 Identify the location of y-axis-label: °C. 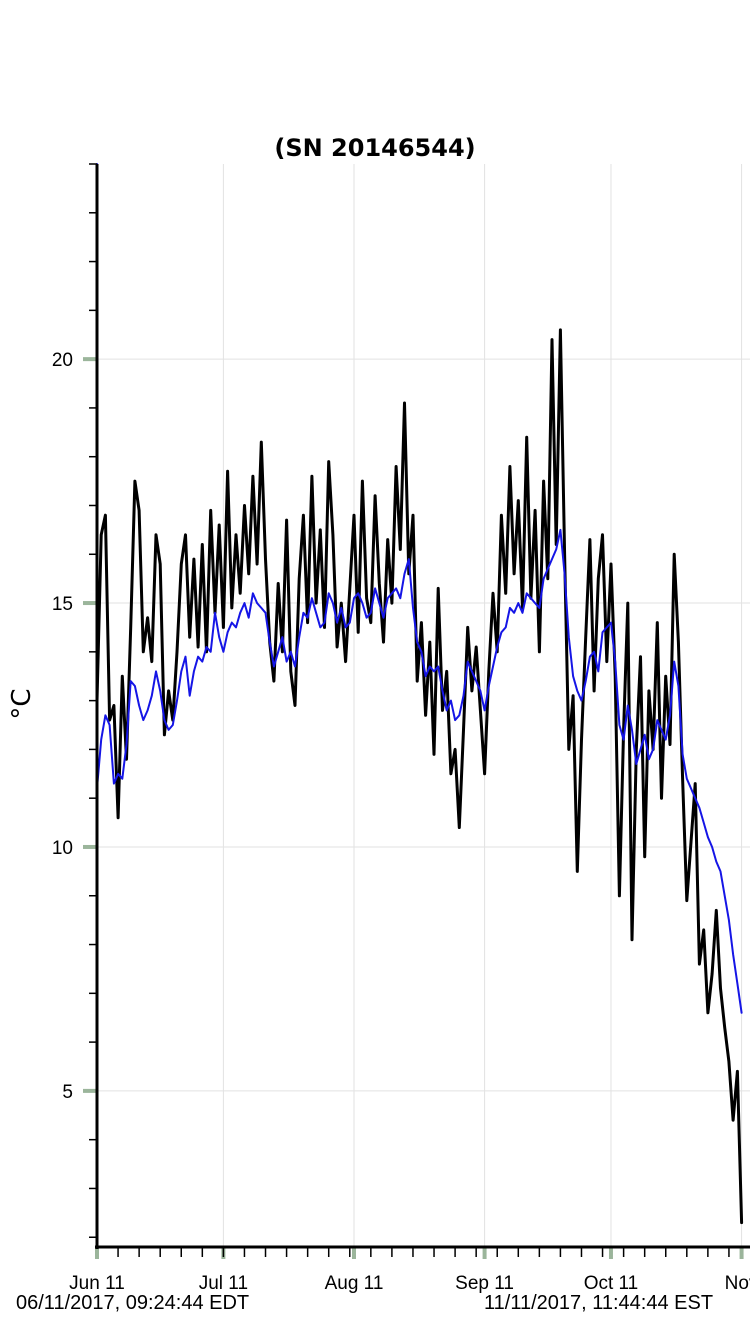
(22, 703).